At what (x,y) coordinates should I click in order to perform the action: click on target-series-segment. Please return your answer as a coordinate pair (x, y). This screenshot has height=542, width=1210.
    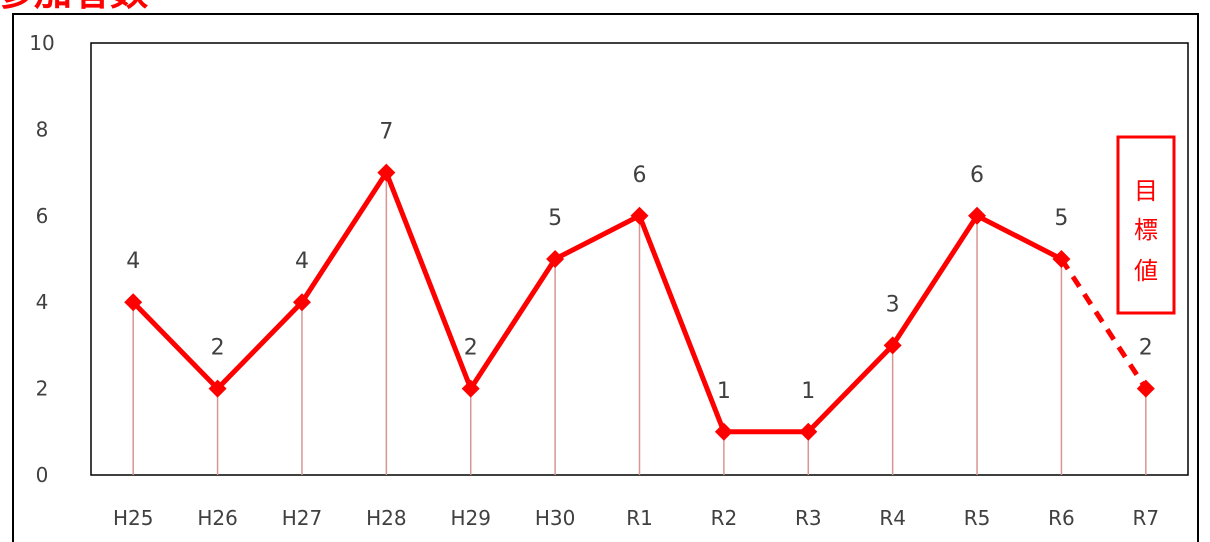
    Looking at the image, I should click on (1103, 323).